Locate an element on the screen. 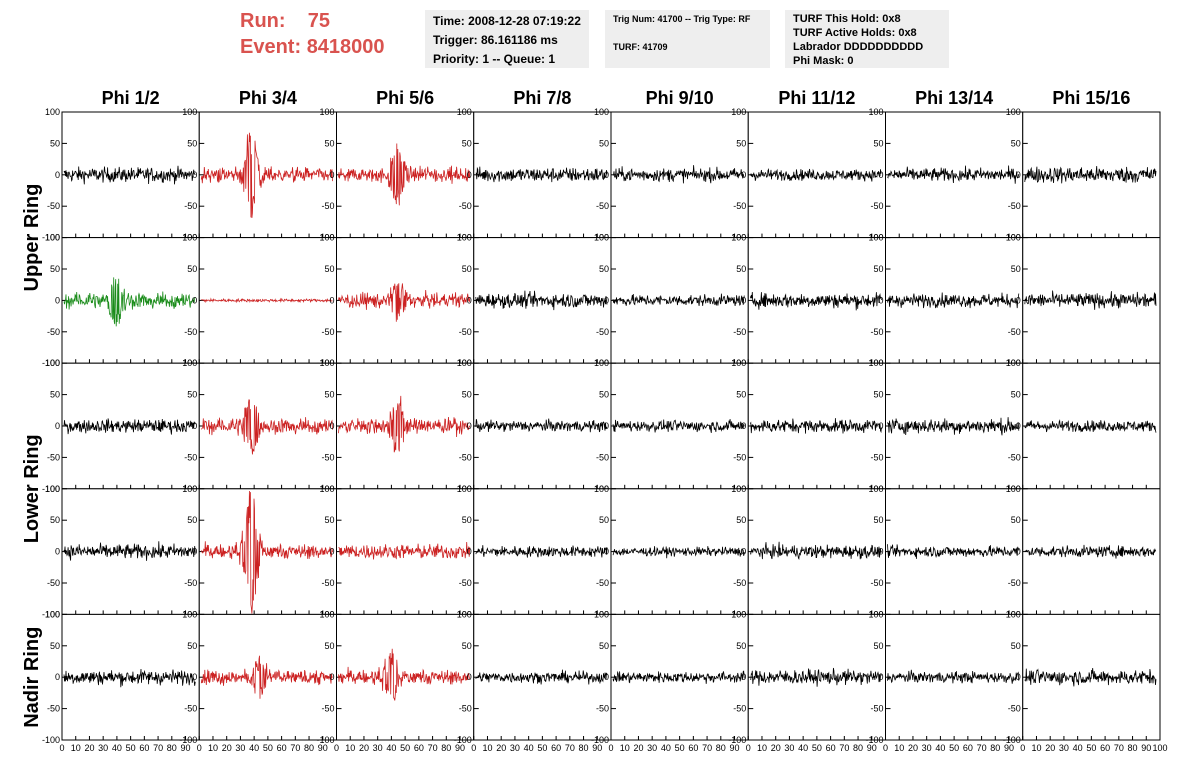 The height and width of the screenshot is (772, 1196). panel-frame is located at coordinates (679, 677).